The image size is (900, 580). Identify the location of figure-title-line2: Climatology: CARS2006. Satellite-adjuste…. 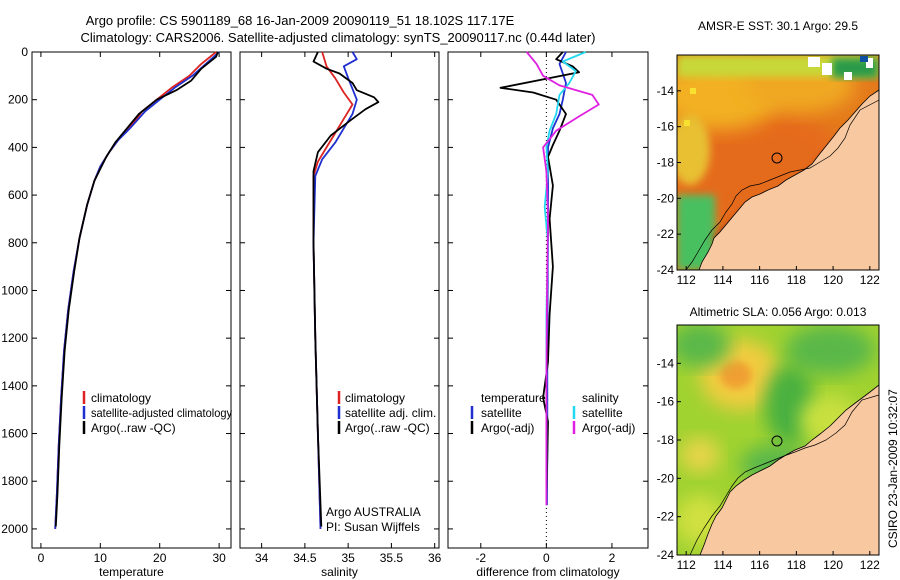
(338, 37).